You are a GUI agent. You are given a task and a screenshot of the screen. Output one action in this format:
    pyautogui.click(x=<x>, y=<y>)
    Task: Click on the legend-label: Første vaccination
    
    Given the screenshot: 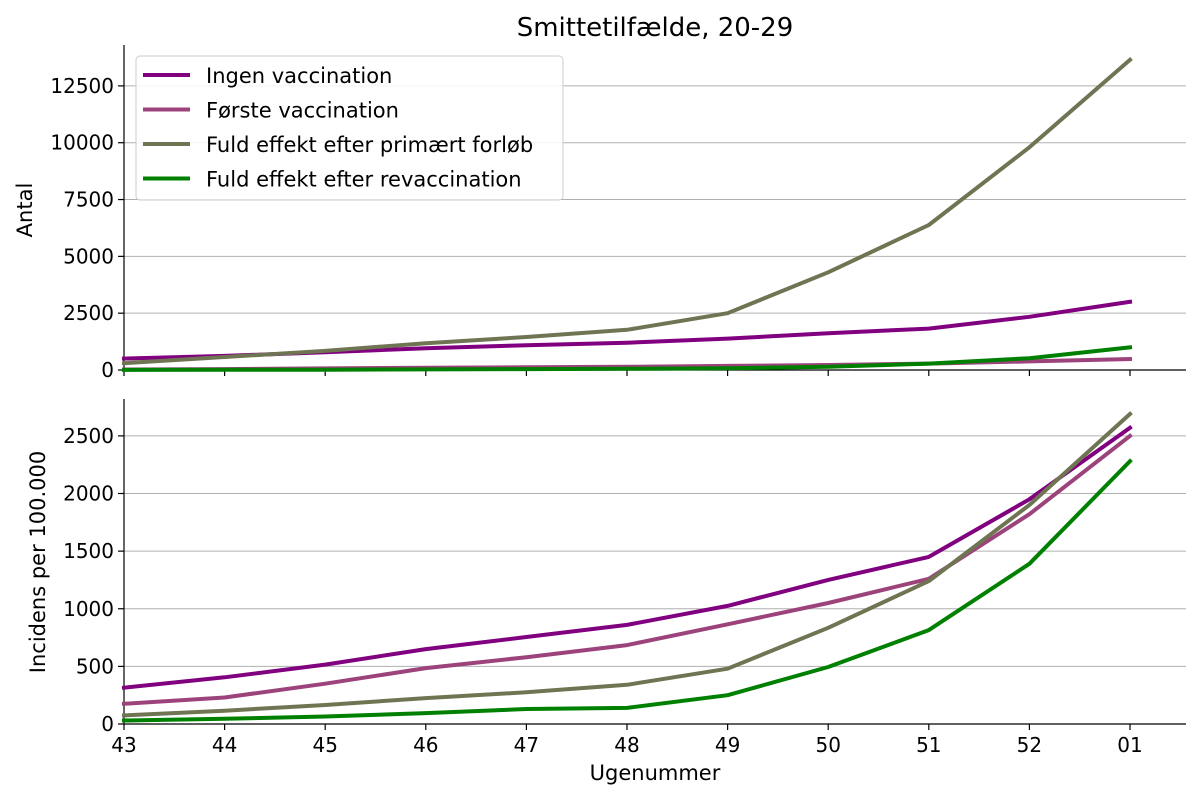 What is the action you would take?
    pyautogui.click(x=302, y=111)
    